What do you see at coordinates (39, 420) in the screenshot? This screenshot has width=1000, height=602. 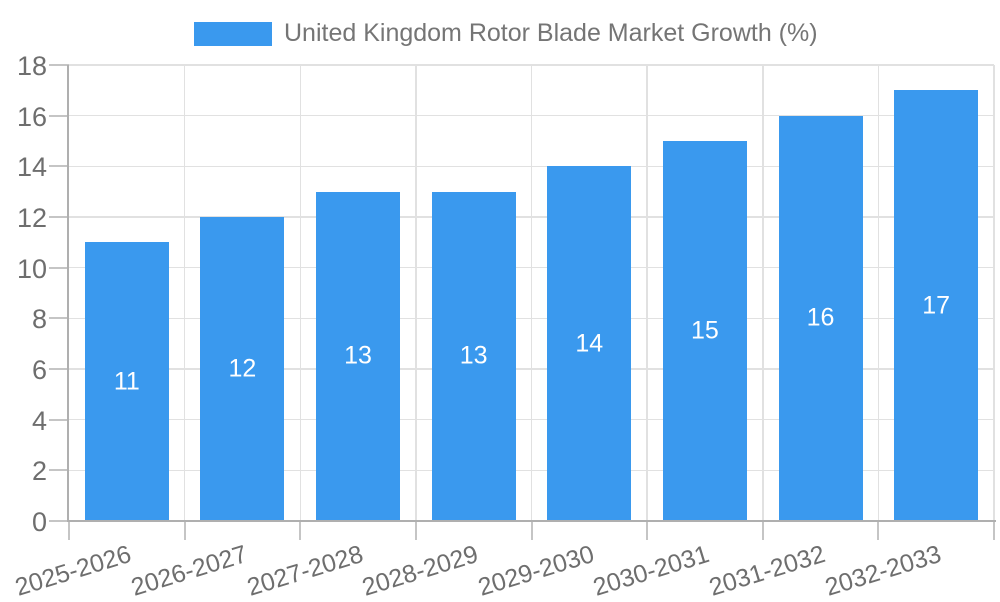 I see `y-axis-tick-label: 4` at bounding box center [39, 420].